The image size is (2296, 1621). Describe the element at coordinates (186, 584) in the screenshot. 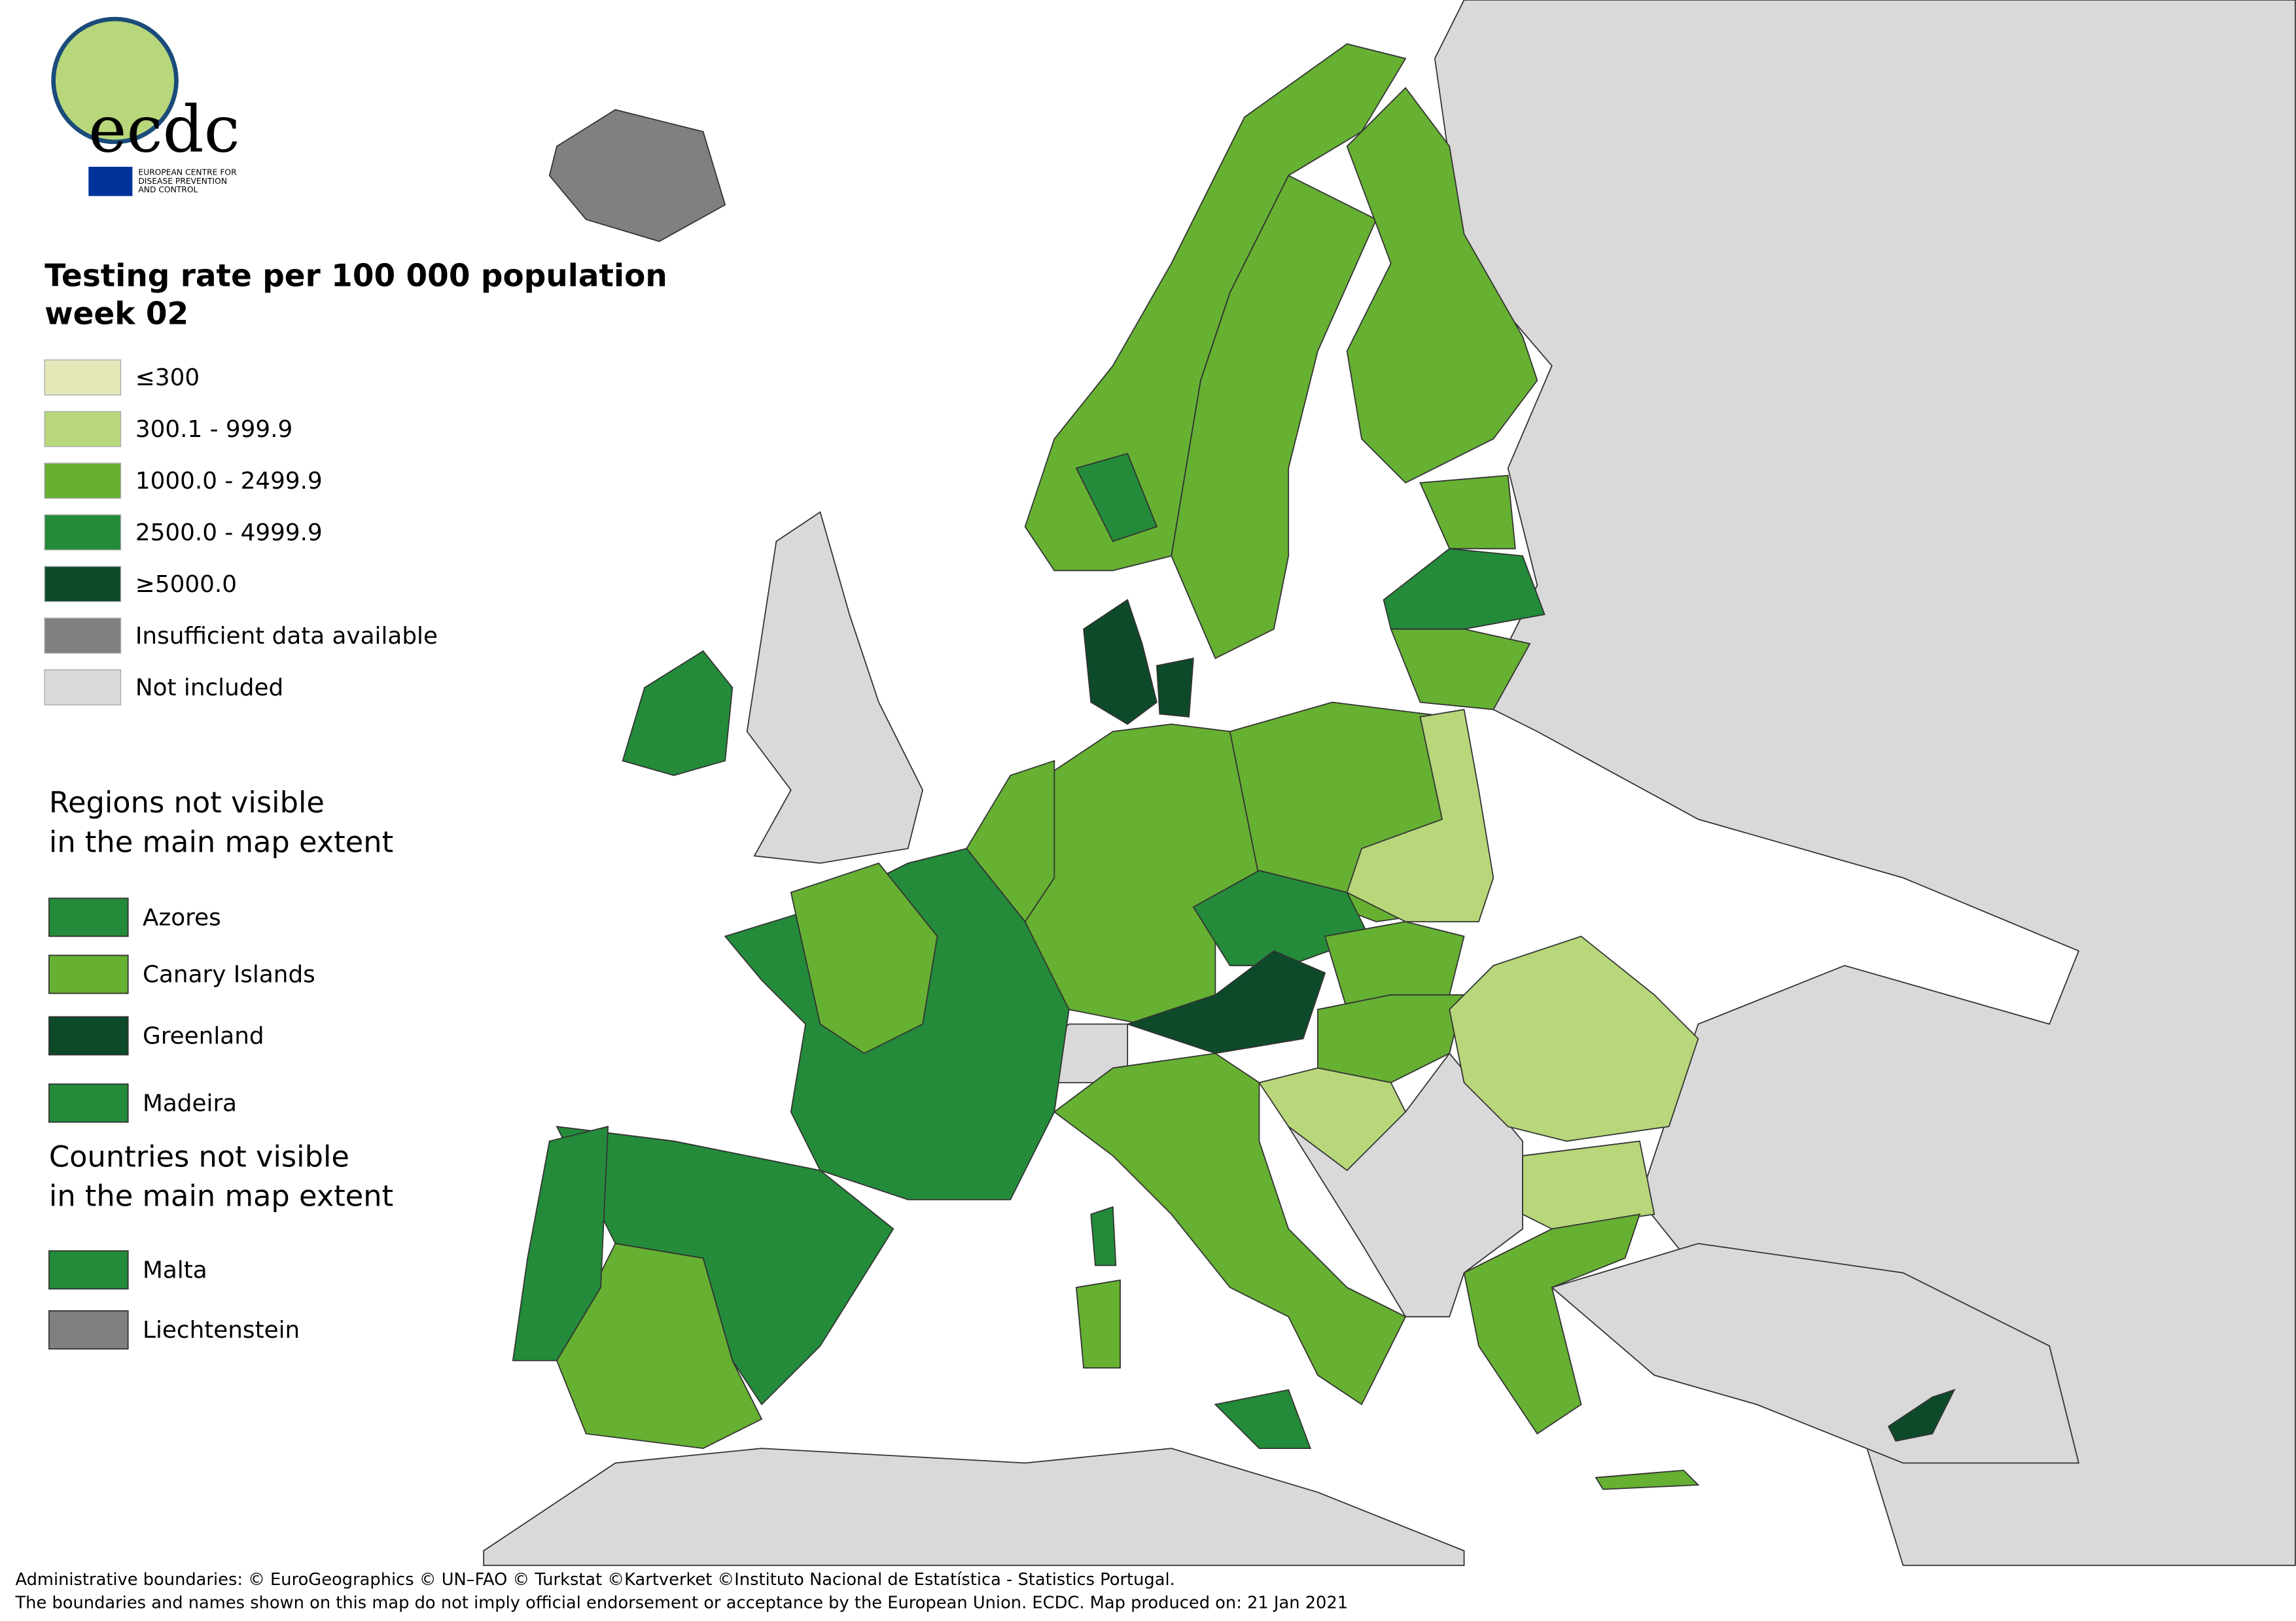

I see `legend-label: ≥5000.0` at that location.